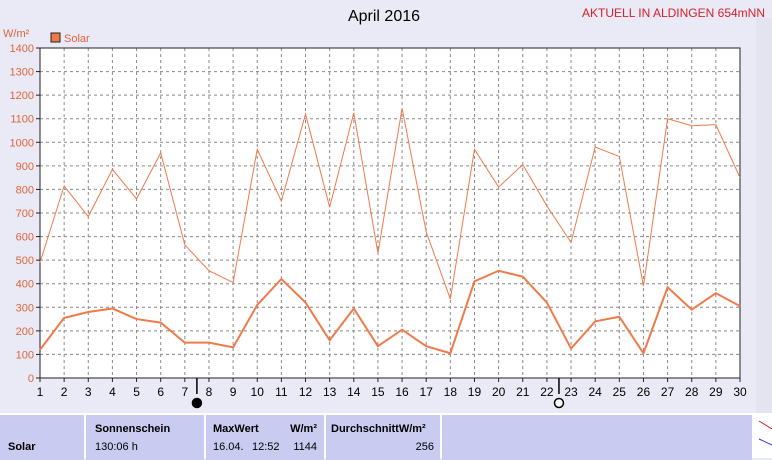 The image size is (772, 460). I want to click on average-value: 256, so click(424, 447).